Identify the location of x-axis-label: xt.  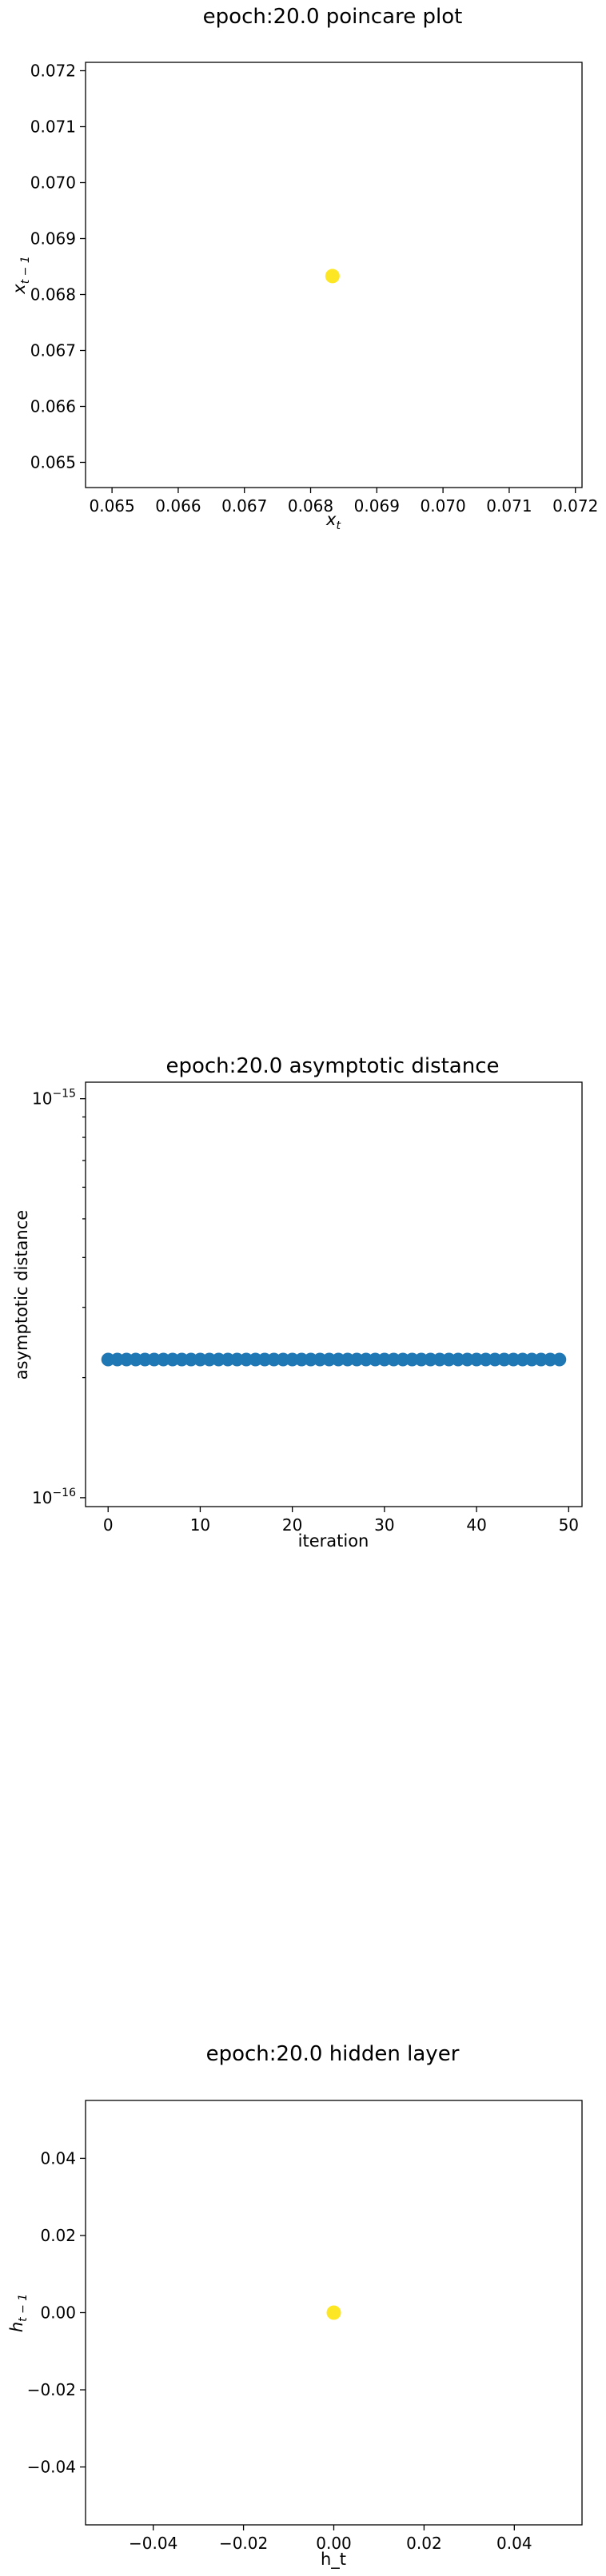
(333, 521).